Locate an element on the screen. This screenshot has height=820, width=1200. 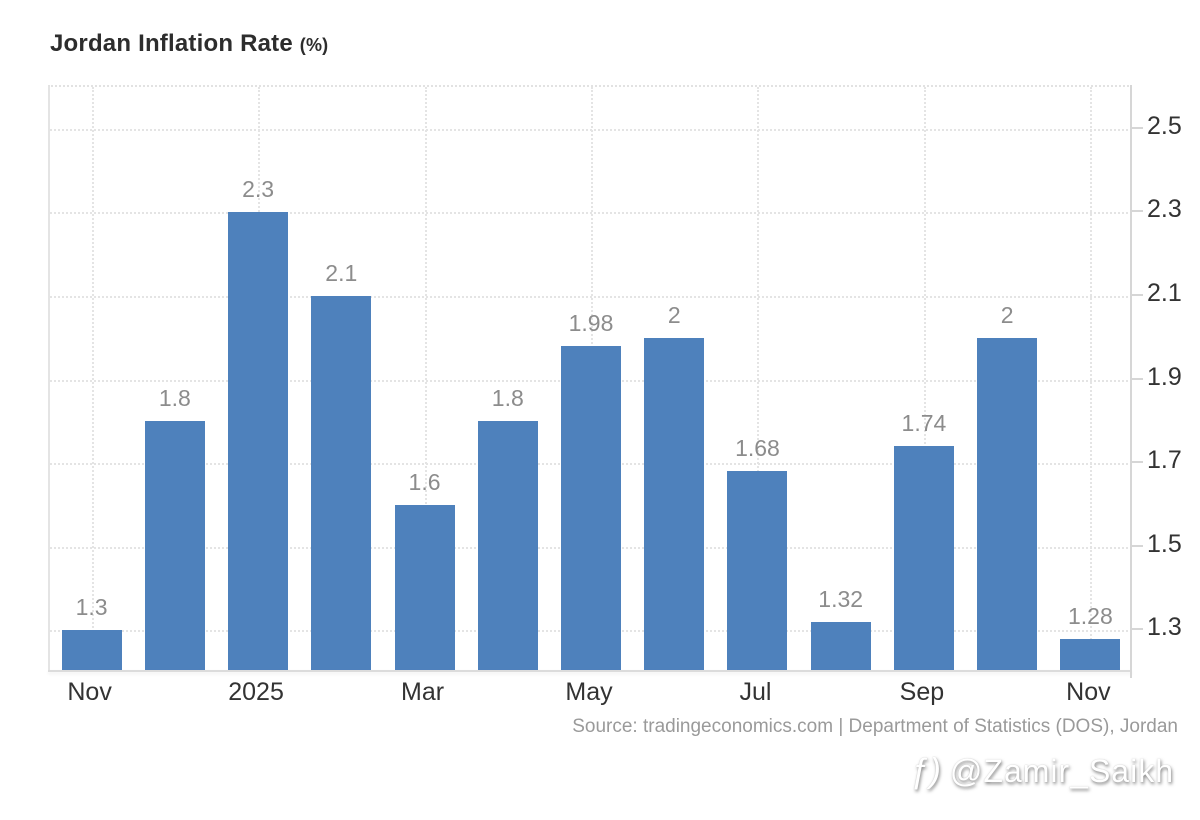
x-tick-label-mar: Mar is located at coordinates (423, 692).